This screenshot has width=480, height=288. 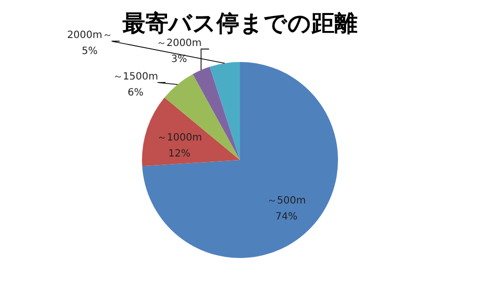 I want to click on slice-label: 2000m～, so click(x=89, y=36).